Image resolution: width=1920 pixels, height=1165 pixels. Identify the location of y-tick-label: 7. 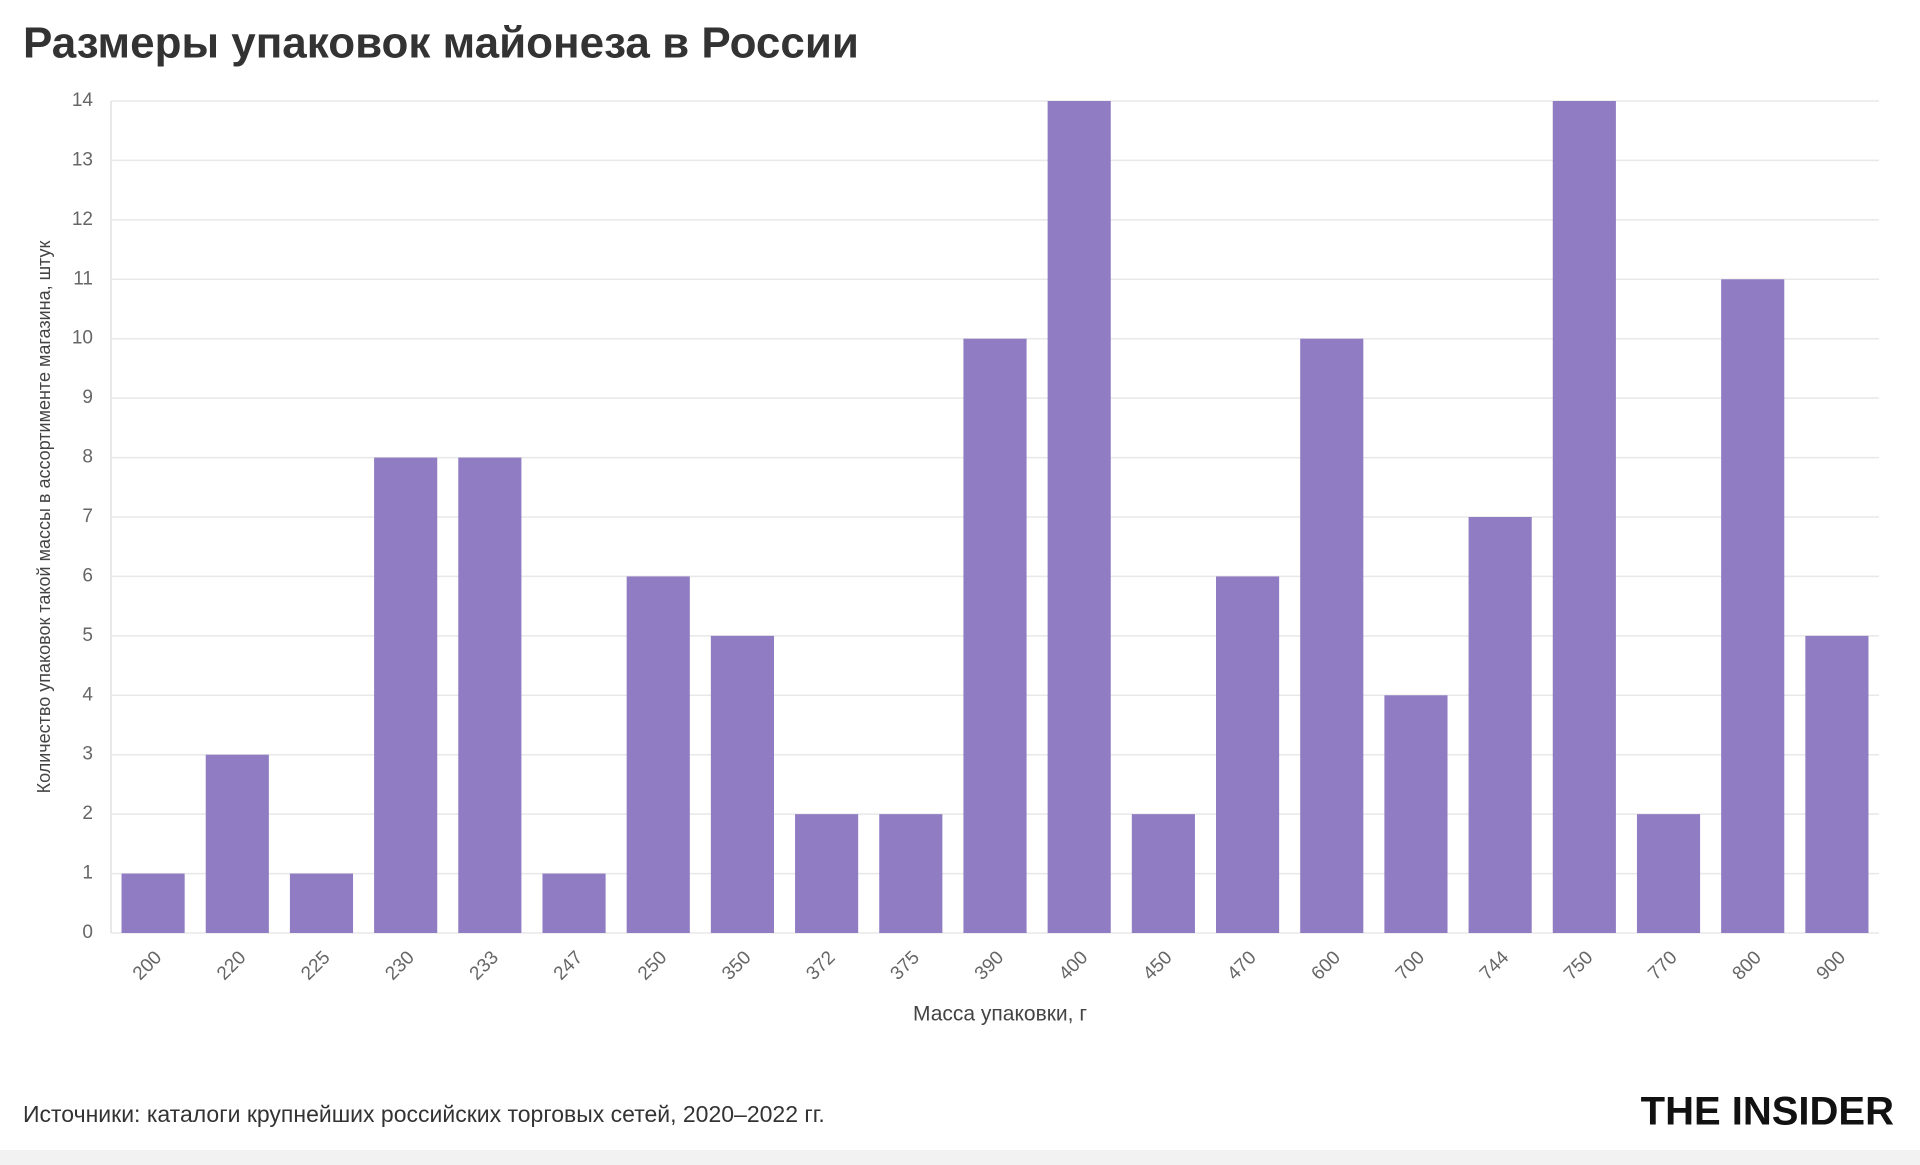
(87, 516).